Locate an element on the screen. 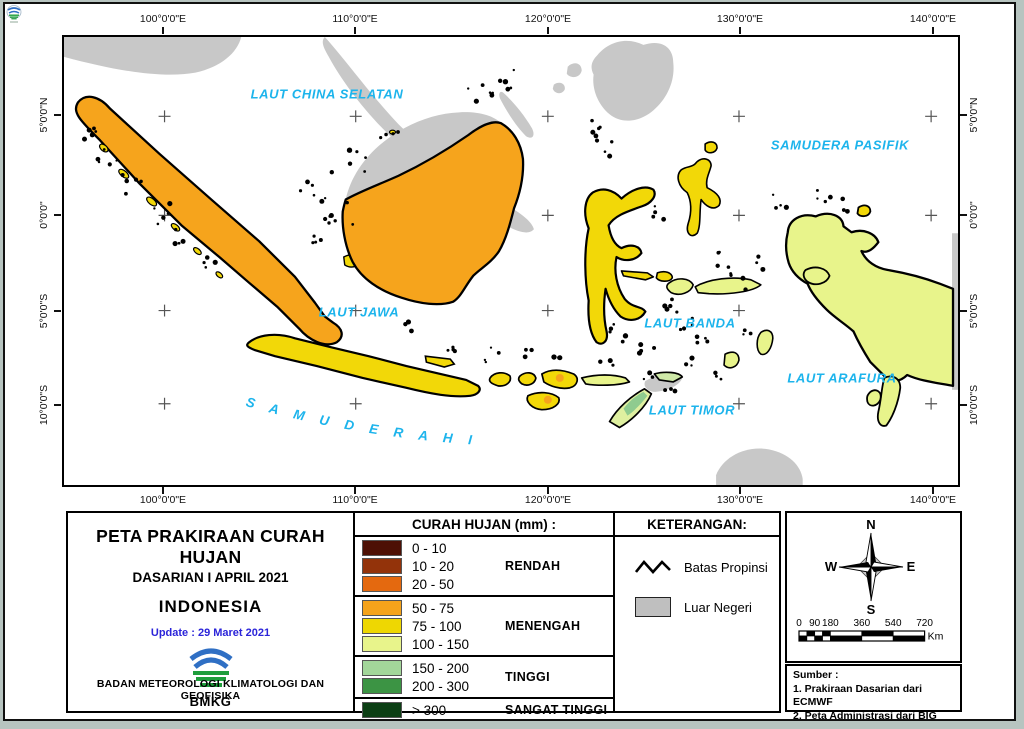  legend-group: 50 - 75 75 - 100 100 - 150 MENENGAH is located at coordinates (484, 627).